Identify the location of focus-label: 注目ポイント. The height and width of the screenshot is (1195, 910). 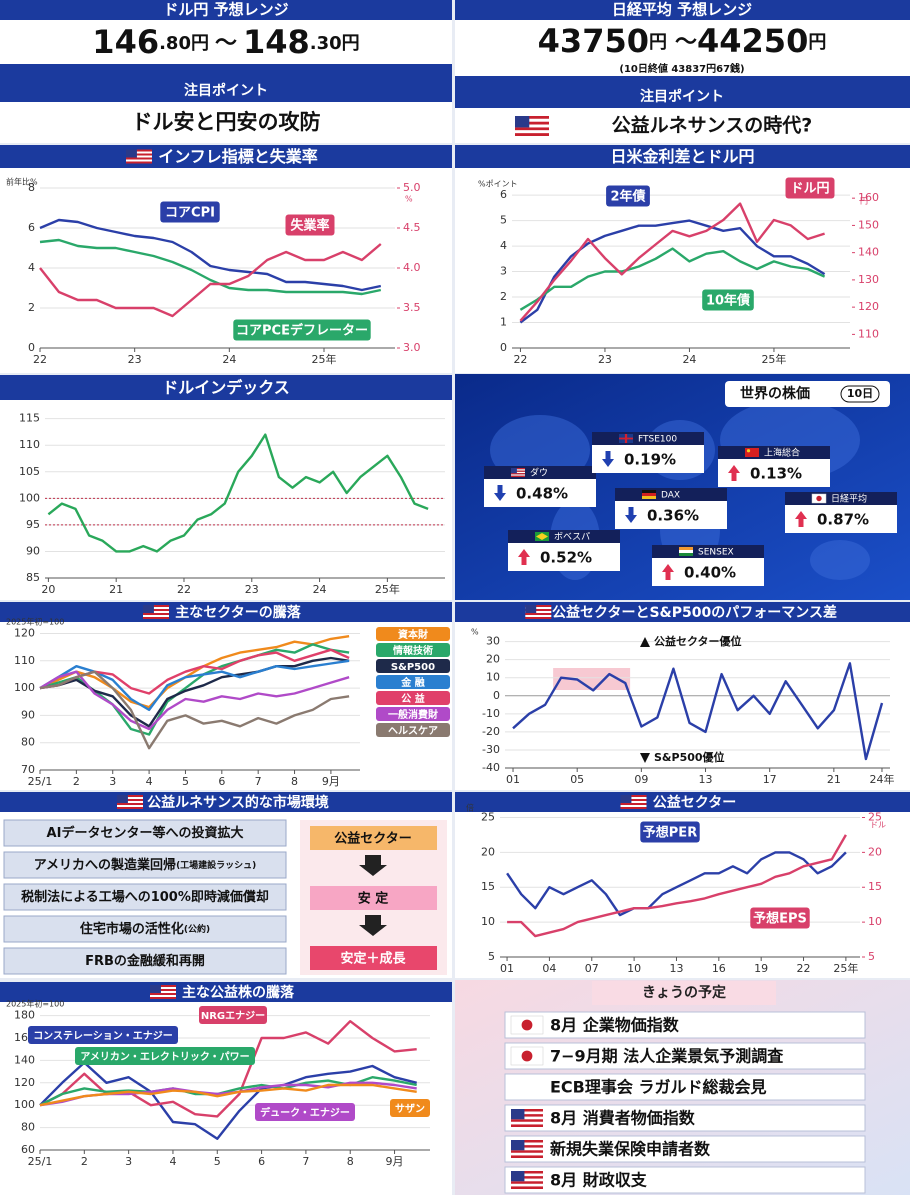
(682, 96).